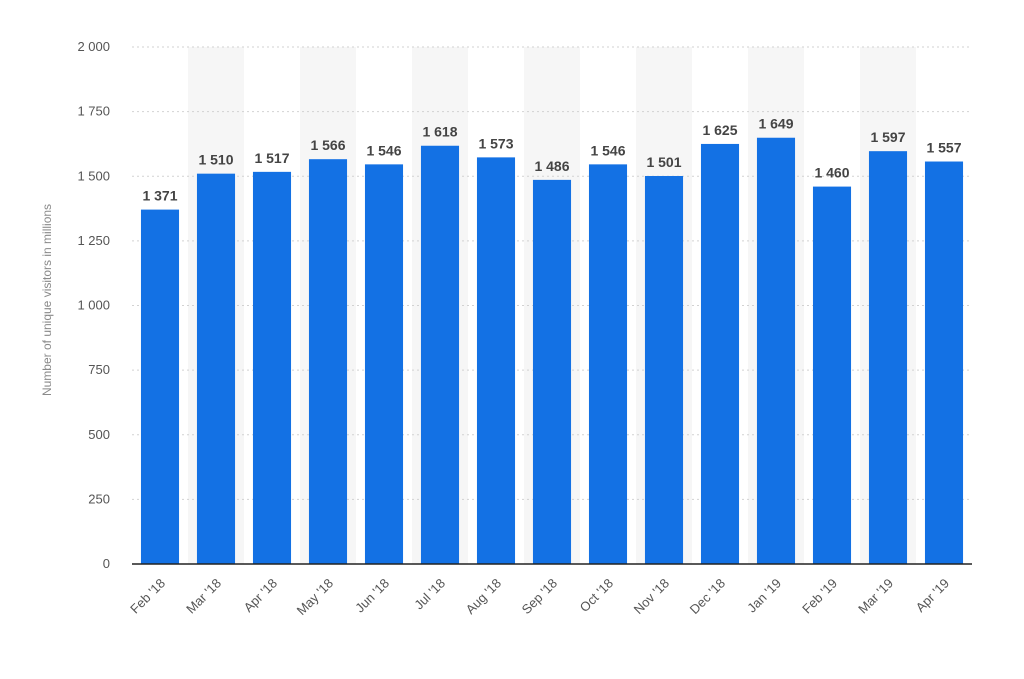  What do you see at coordinates (99, 434) in the screenshot?
I see `y-tick-label: 500` at bounding box center [99, 434].